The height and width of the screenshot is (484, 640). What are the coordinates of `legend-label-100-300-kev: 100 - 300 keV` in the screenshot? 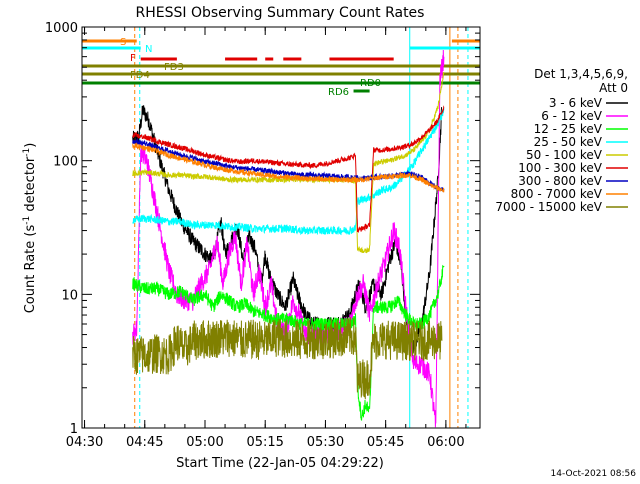 It's located at (560, 168).